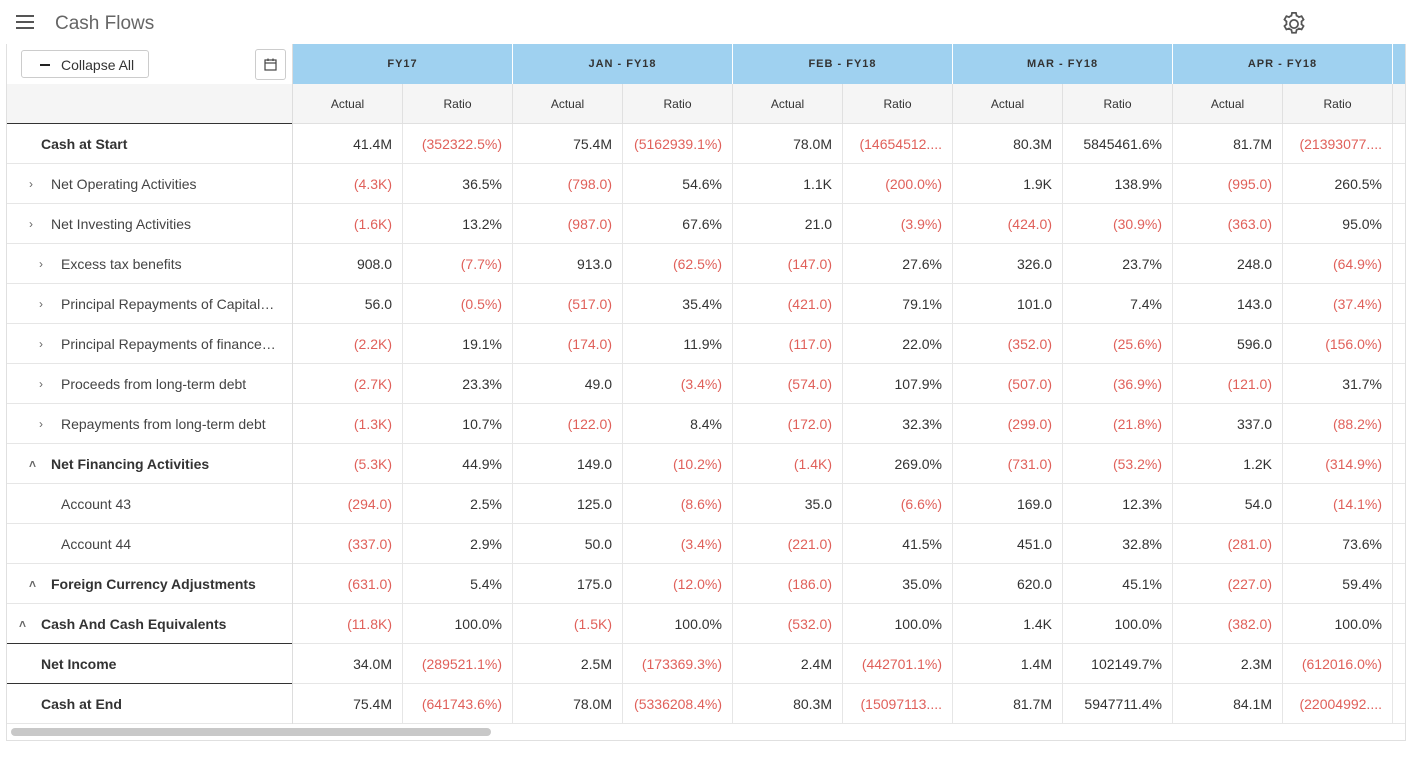  Describe the element at coordinates (788, 584) in the screenshot. I see `data-cell: (186.0)` at that location.